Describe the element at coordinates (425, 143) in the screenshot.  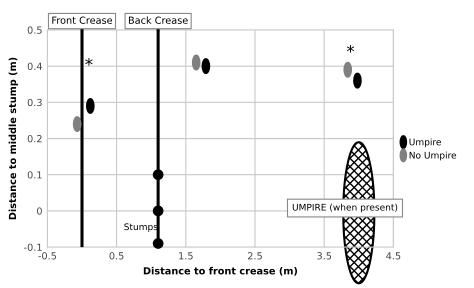
I see `legend-label: Umpire` at that location.